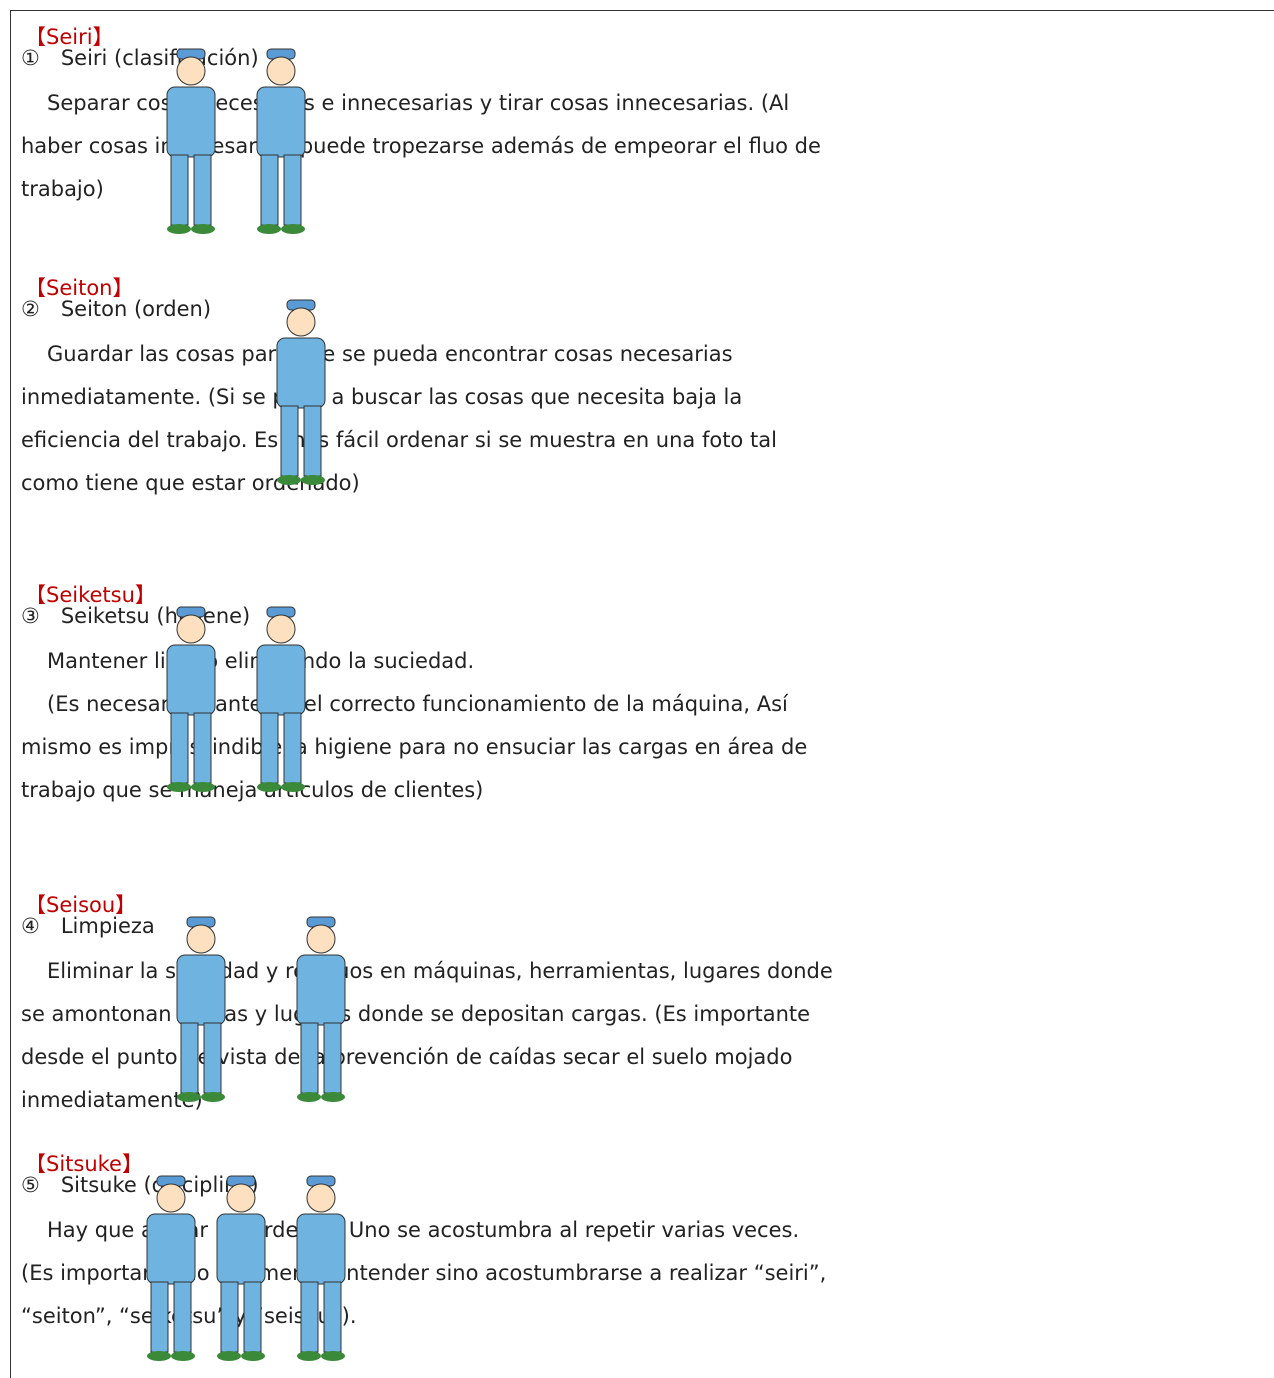 Image resolution: width=1274 pixels, height=1378 pixels. I want to click on item-heading: ⑤ Sitsuke (disciplina), so click(140, 1185).